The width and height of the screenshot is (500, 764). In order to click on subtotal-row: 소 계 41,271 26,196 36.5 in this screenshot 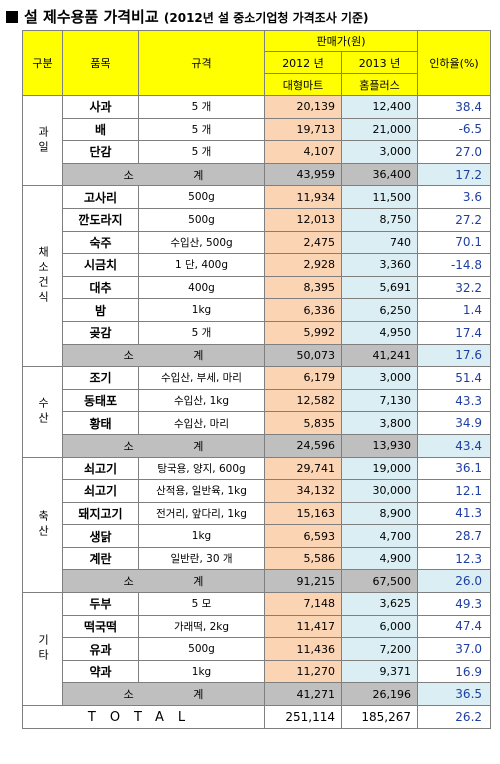, I will do `click(257, 694)`.